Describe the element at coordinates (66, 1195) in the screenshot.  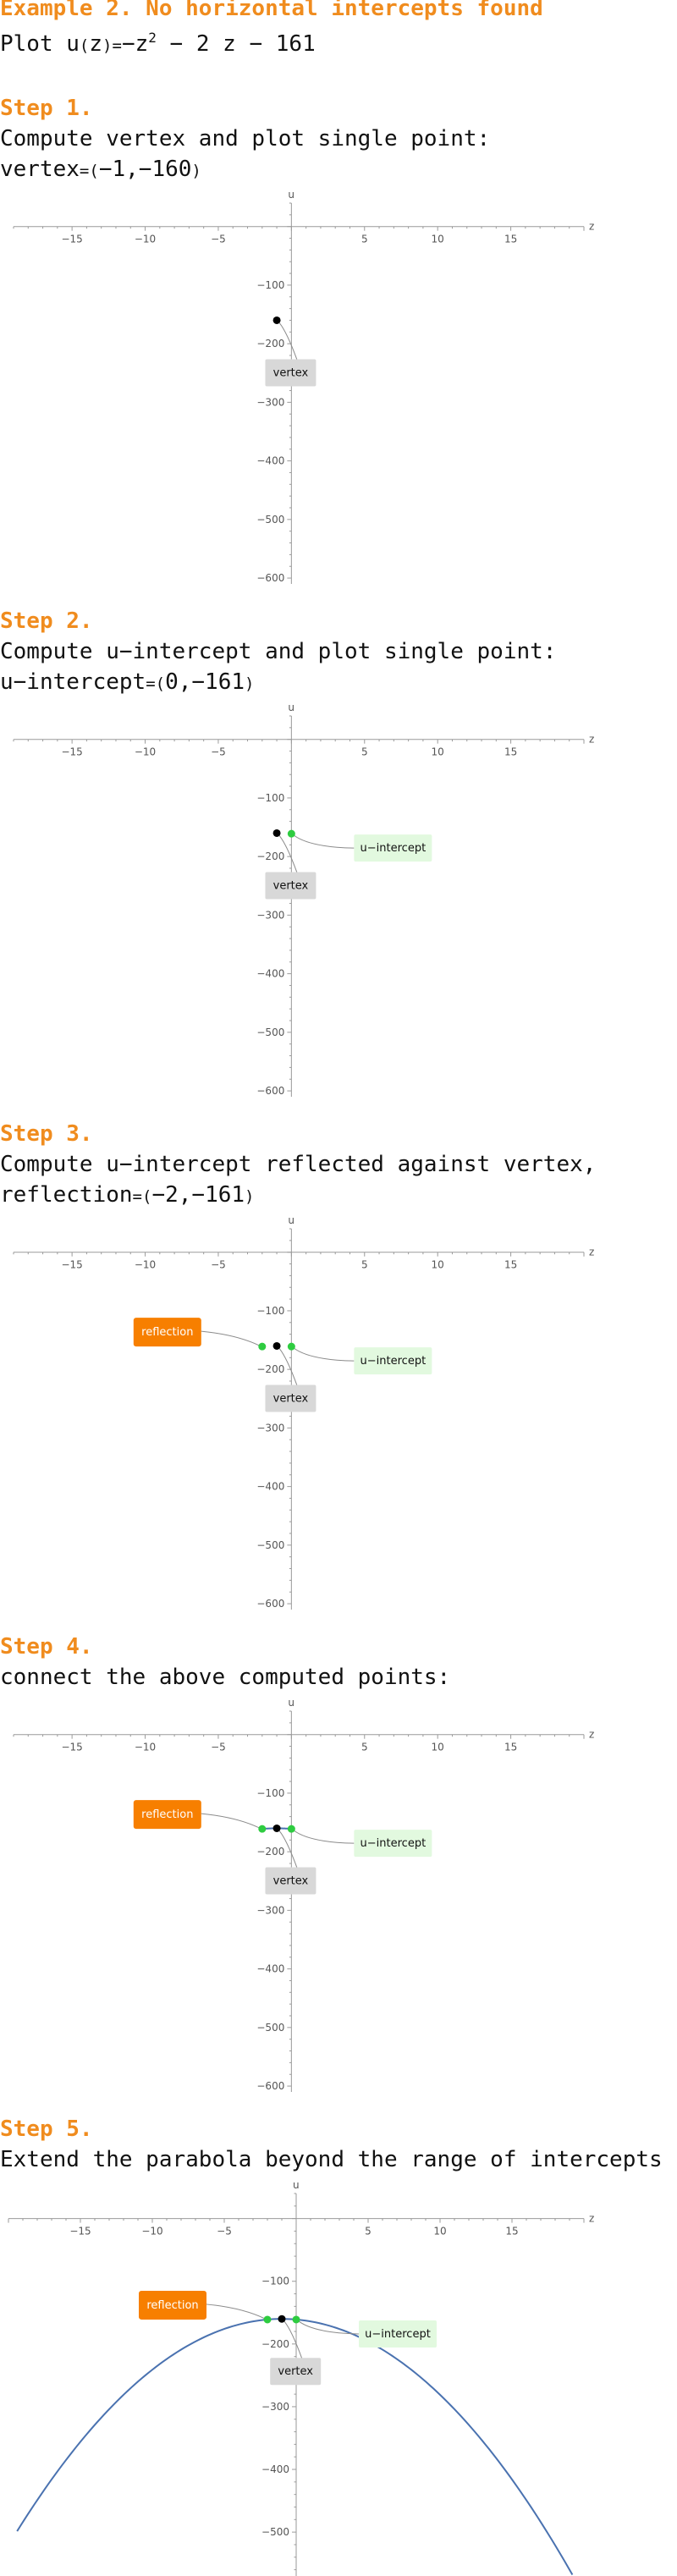
I see `formula-name: reflection` at that location.